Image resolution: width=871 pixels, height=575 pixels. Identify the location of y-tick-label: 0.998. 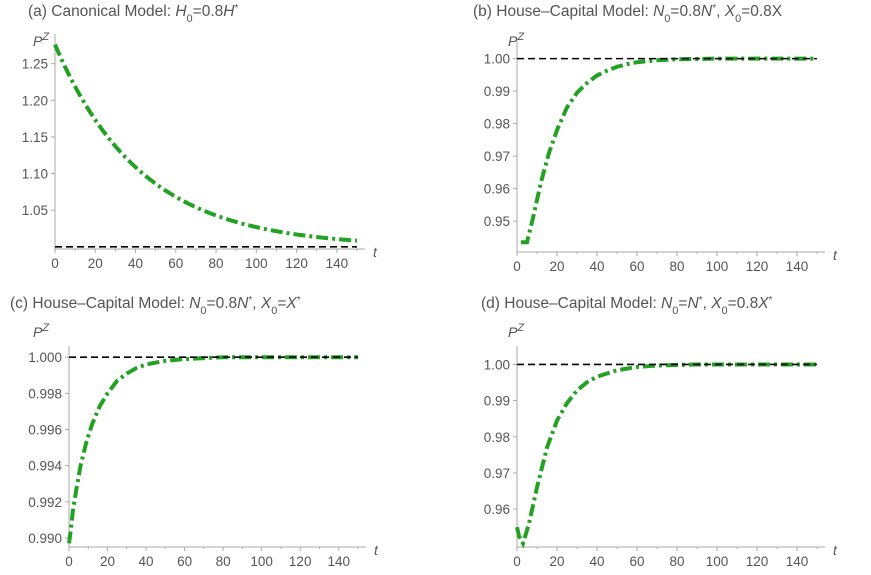
(45, 393).